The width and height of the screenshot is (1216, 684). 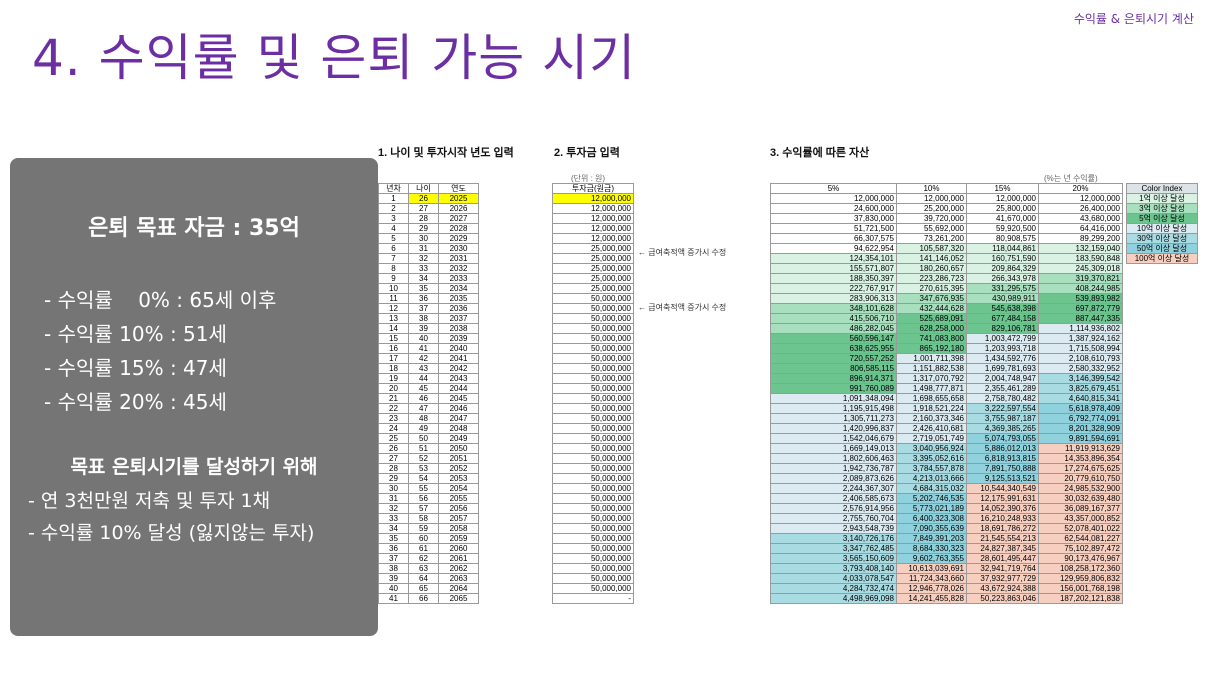 I want to click on table-cell: 3,395,052,616, so click(x=931, y=458).